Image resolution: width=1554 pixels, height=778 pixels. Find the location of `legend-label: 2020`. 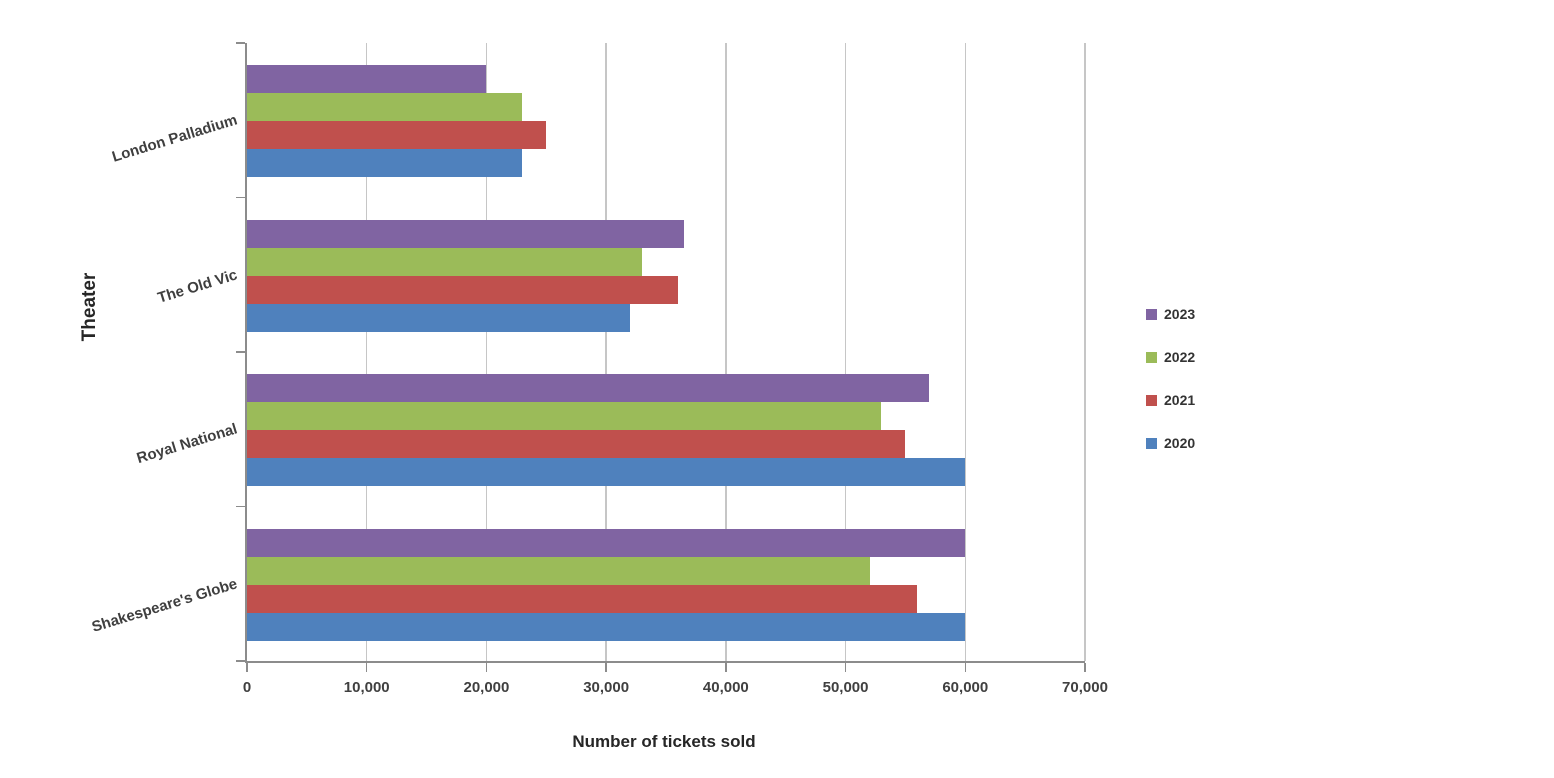

legend-label: 2020 is located at coordinates (1180, 443).